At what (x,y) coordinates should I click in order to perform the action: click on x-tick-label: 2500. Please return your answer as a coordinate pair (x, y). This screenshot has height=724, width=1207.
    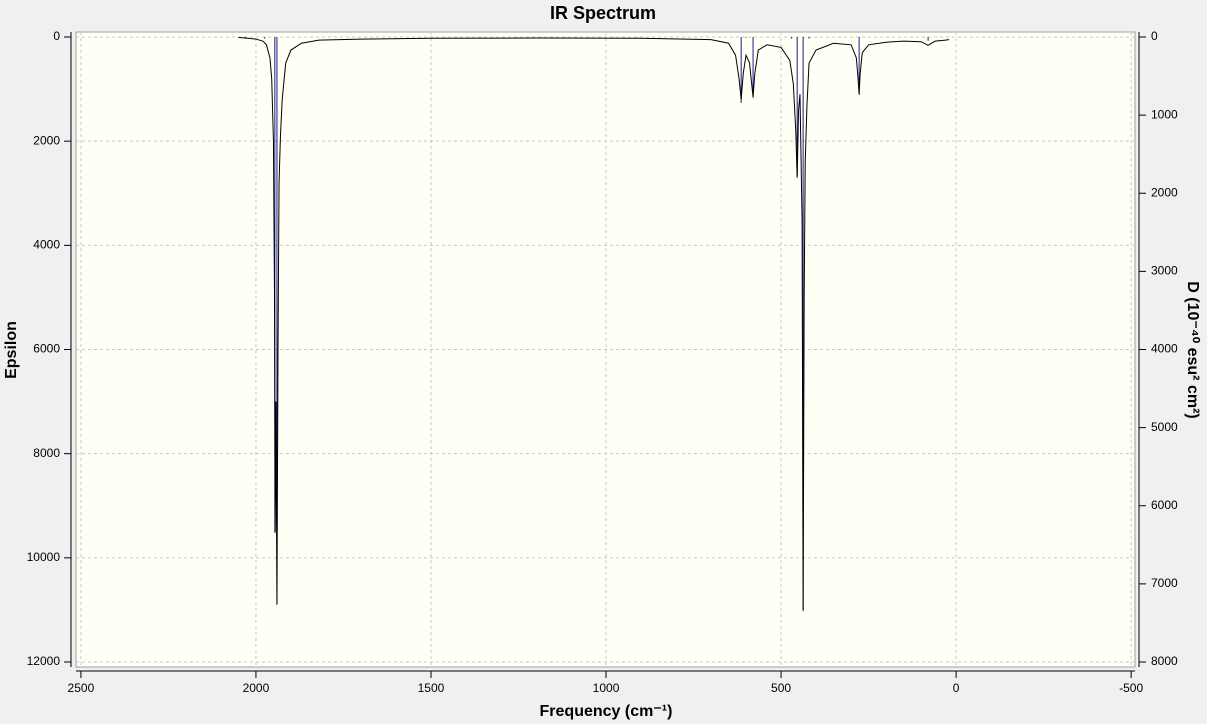
    Looking at the image, I should click on (81, 688).